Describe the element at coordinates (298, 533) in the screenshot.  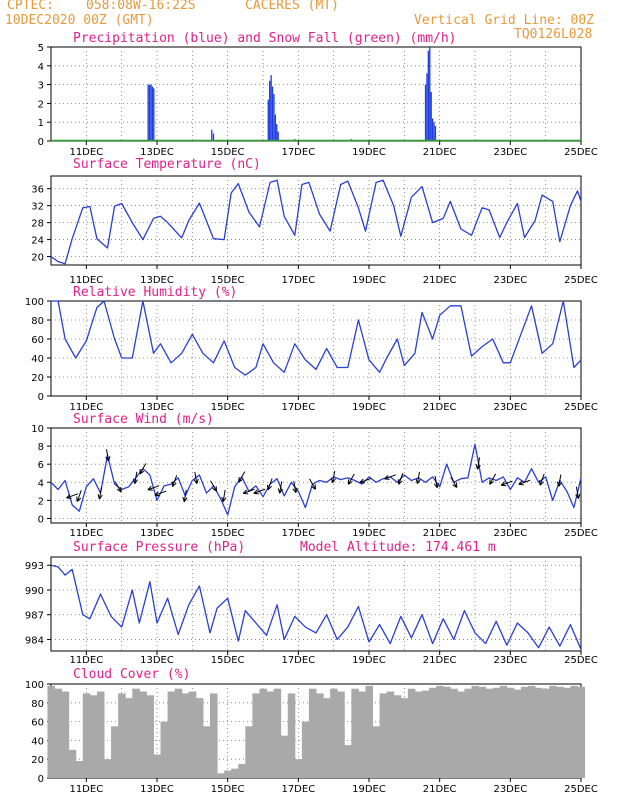
I see `wind-xtick-label: 17DEC` at that location.